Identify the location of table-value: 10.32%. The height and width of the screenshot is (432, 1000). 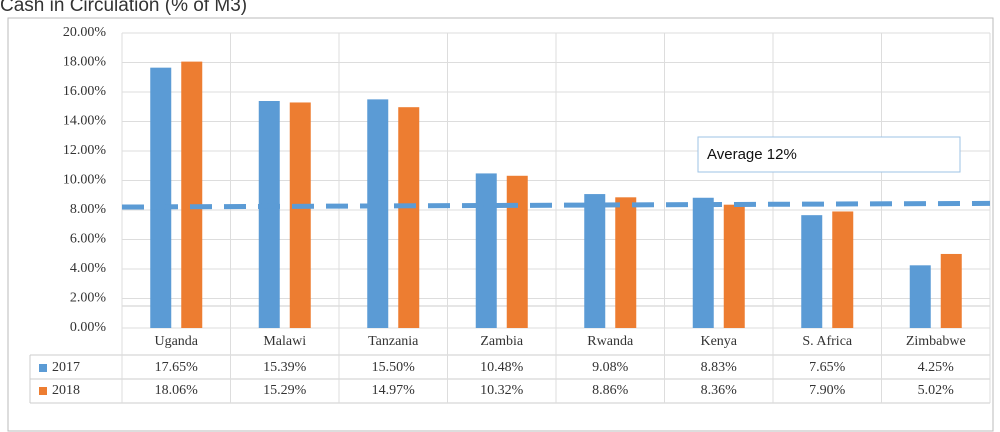
(502, 390).